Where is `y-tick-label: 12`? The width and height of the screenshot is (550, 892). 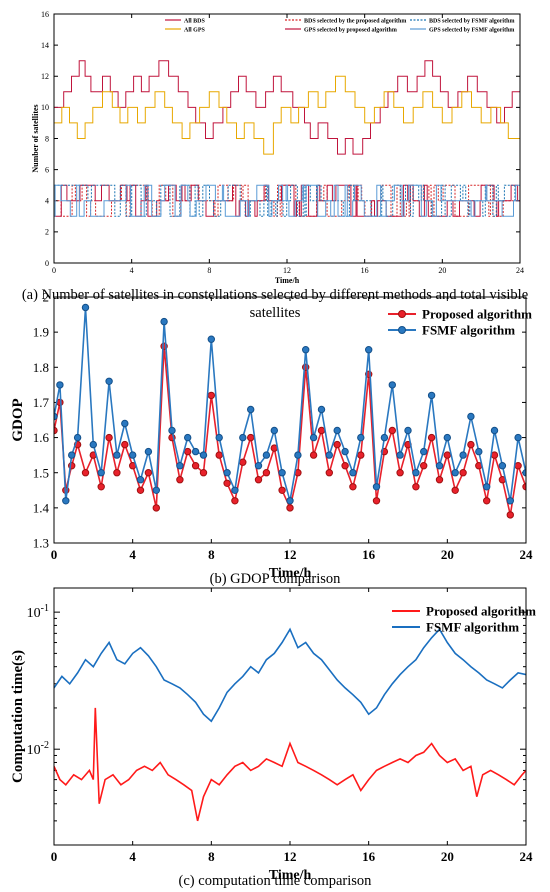 y-tick-label: 12 is located at coordinates (45, 76).